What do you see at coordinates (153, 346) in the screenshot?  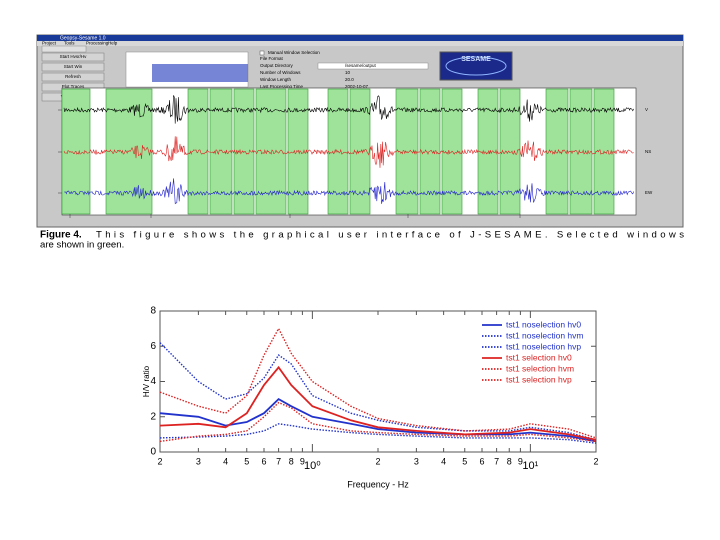 I see `y-tick-label: 6` at bounding box center [153, 346].